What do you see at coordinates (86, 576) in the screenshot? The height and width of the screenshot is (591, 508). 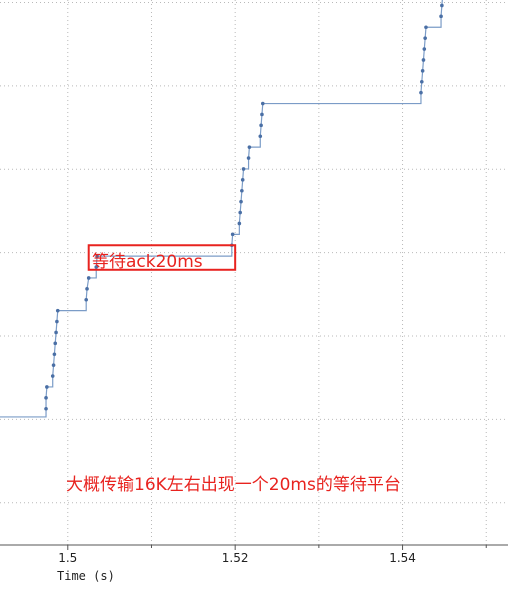 I see `x-axis-title: Time (s)` at bounding box center [86, 576].